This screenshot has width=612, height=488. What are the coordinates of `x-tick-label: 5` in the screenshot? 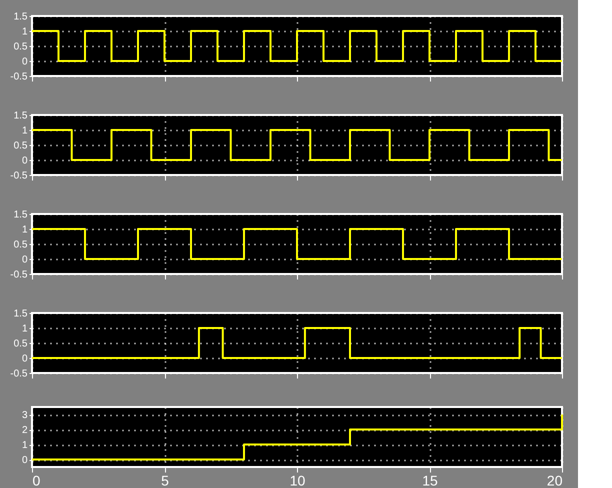 It's located at (165, 480).